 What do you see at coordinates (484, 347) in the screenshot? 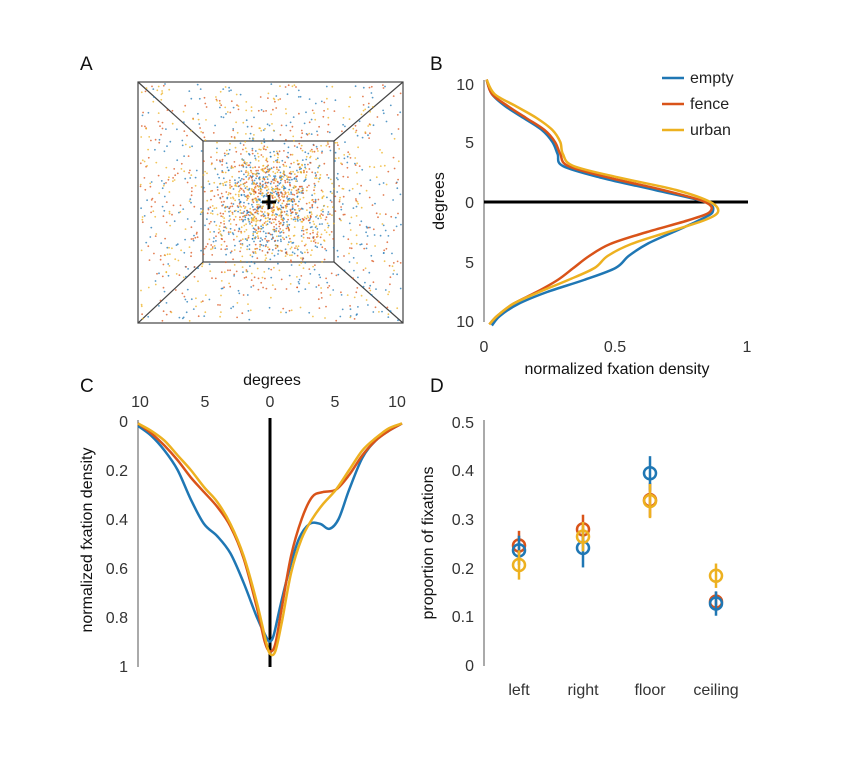
I see `panel-b-xtick: 0` at bounding box center [484, 347].